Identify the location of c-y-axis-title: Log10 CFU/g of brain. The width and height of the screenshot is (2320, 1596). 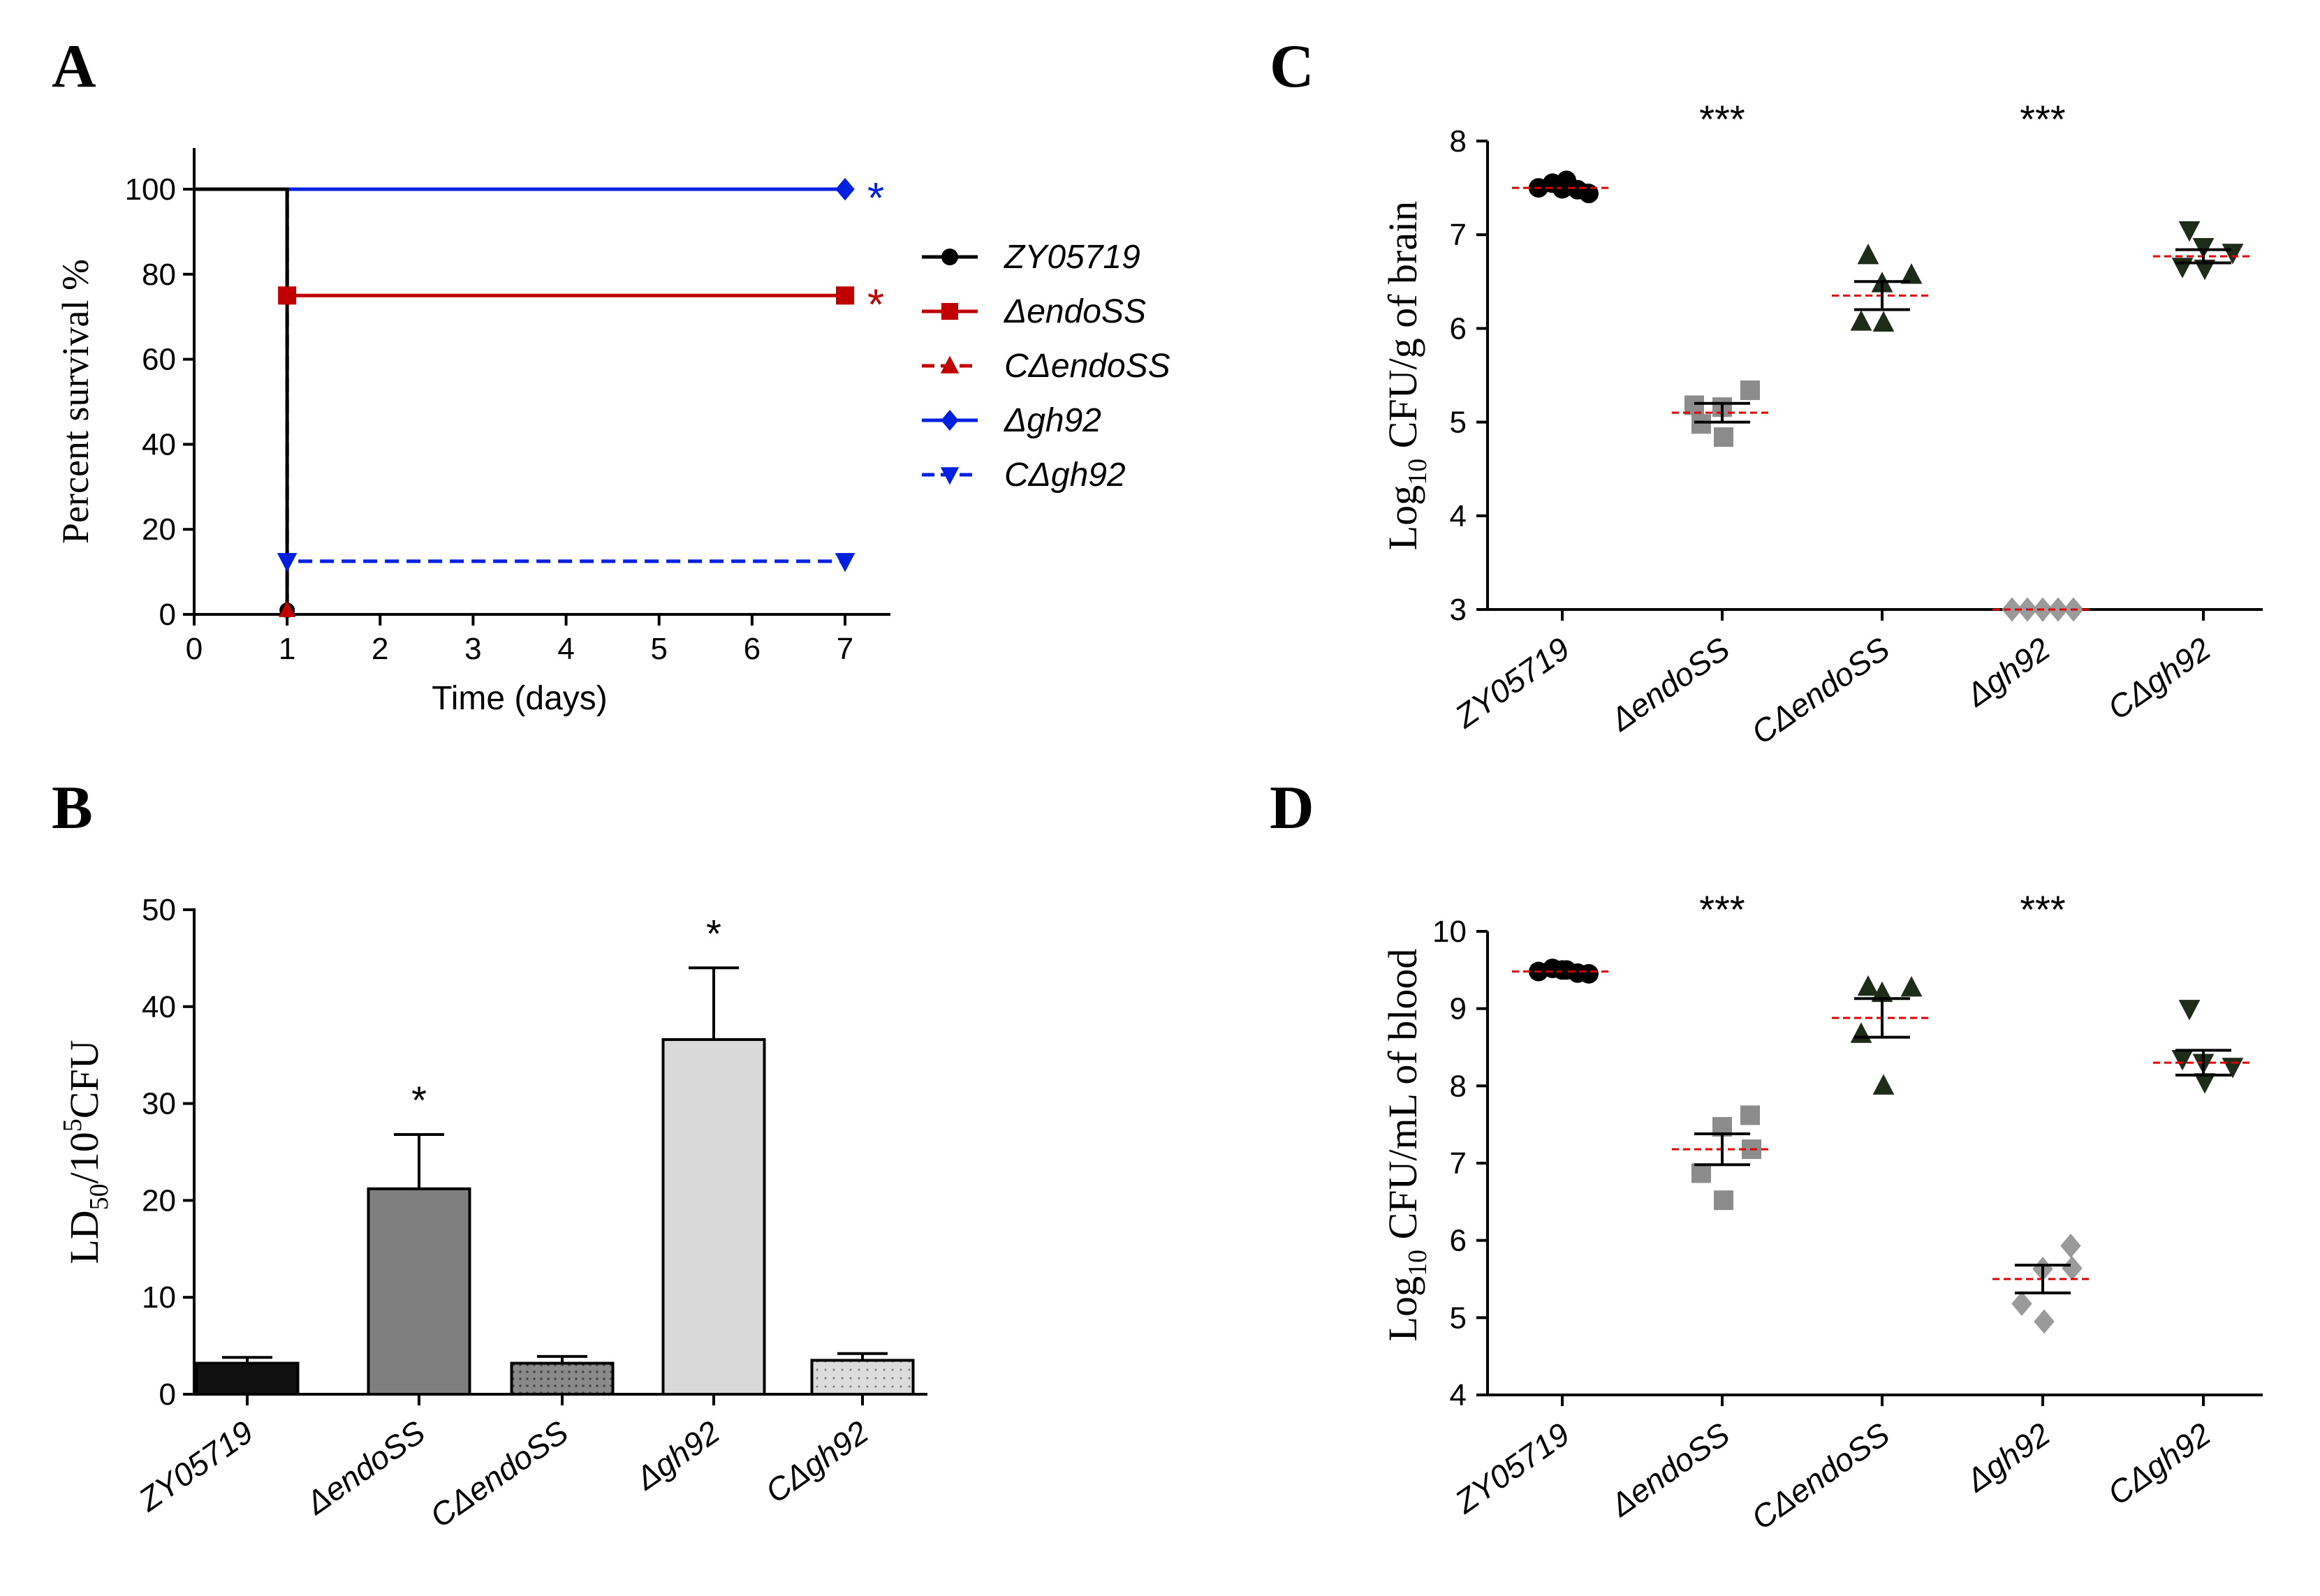
(1406, 375).